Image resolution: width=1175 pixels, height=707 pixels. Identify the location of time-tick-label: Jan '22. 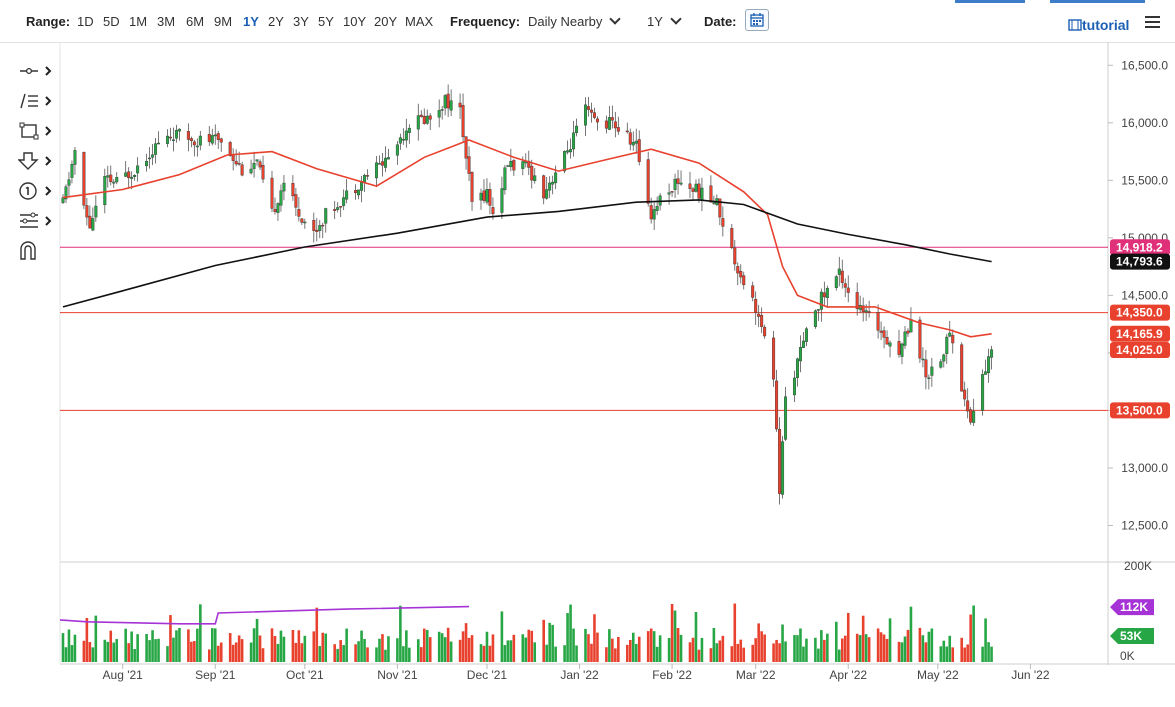
(579, 675).